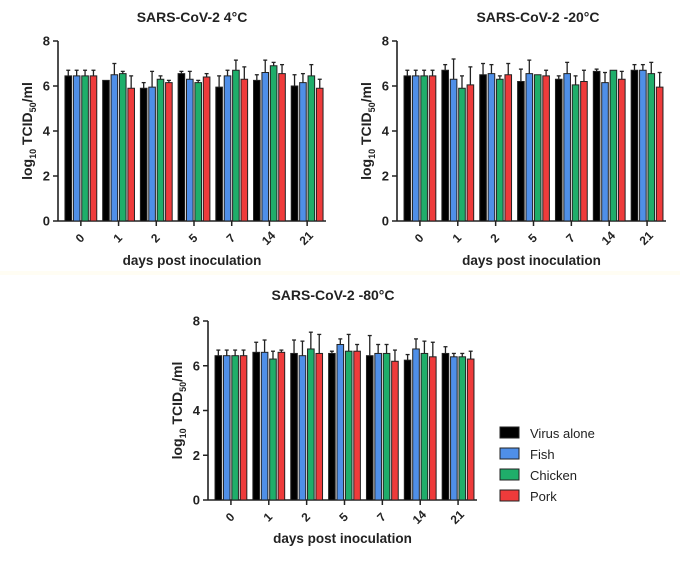 The image size is (680, 572). I want to click on x-axis-label: days post inoculation, so click(342, 538).